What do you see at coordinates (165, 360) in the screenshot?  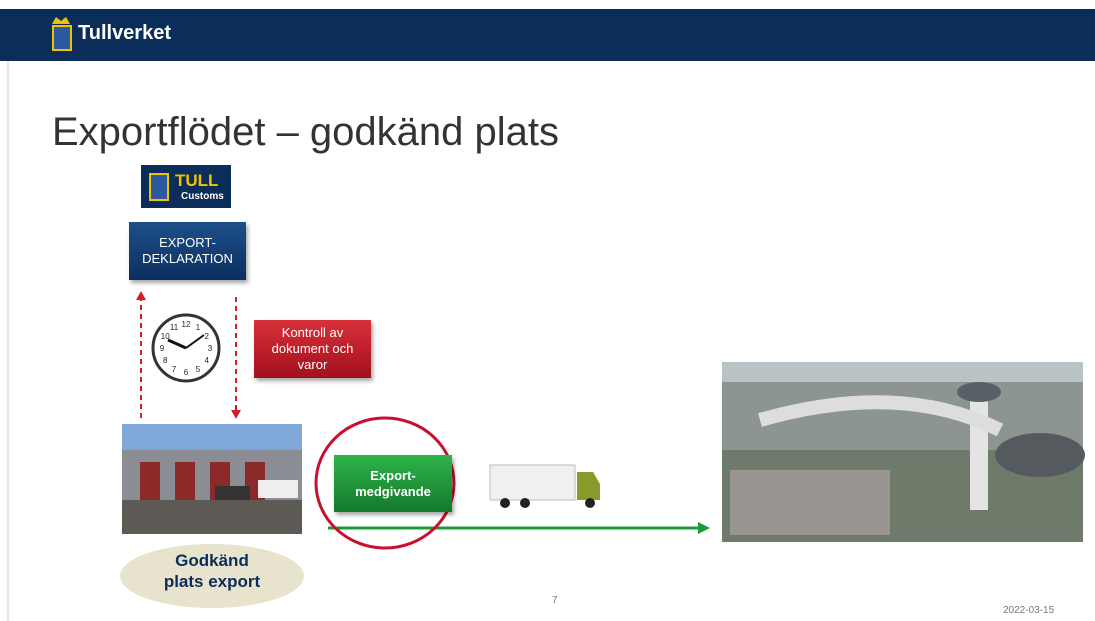 I see `clock-number: 8` at bounding box center [165, 360].